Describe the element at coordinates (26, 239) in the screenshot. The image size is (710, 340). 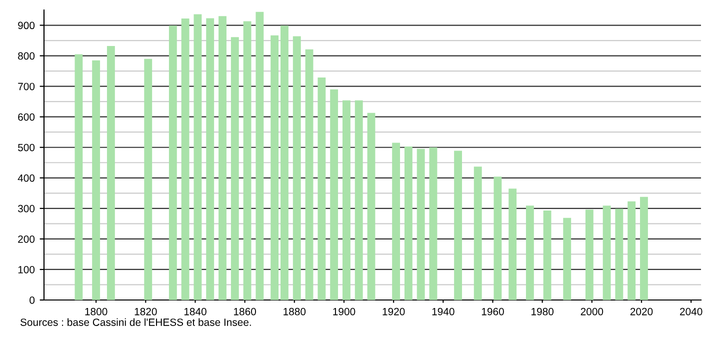
I see `y-tick-label: 200` at that location.